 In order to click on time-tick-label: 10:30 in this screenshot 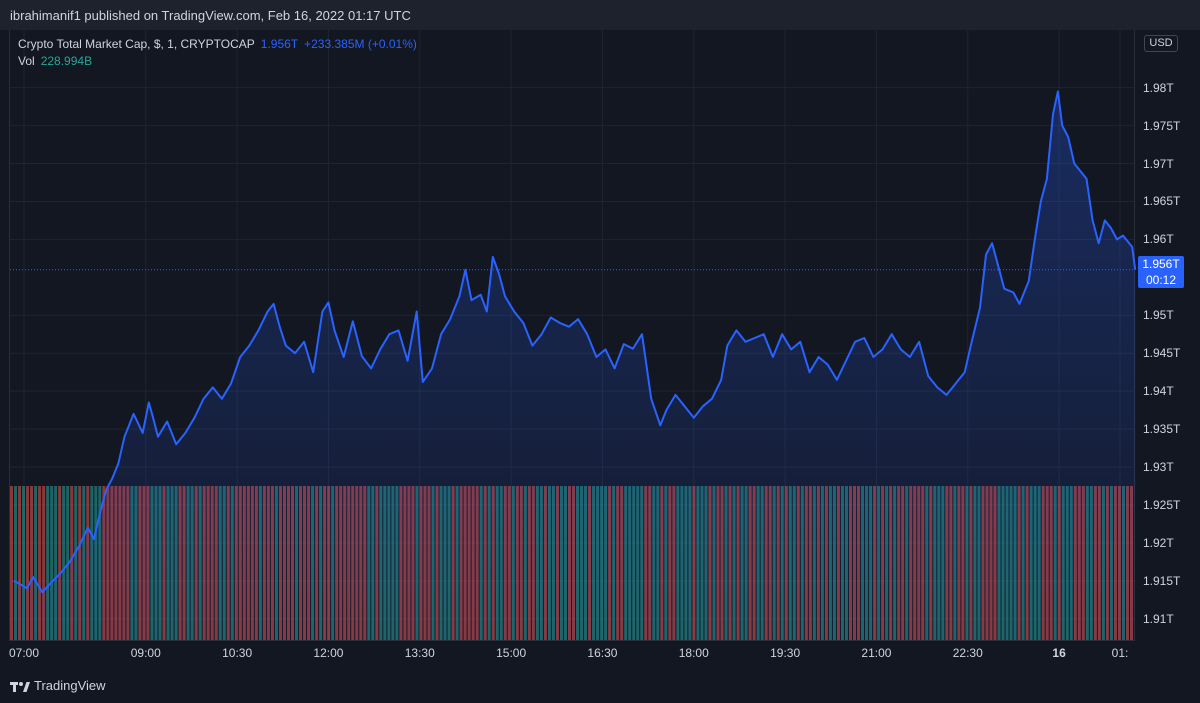, I will do `click(237, 653)`.